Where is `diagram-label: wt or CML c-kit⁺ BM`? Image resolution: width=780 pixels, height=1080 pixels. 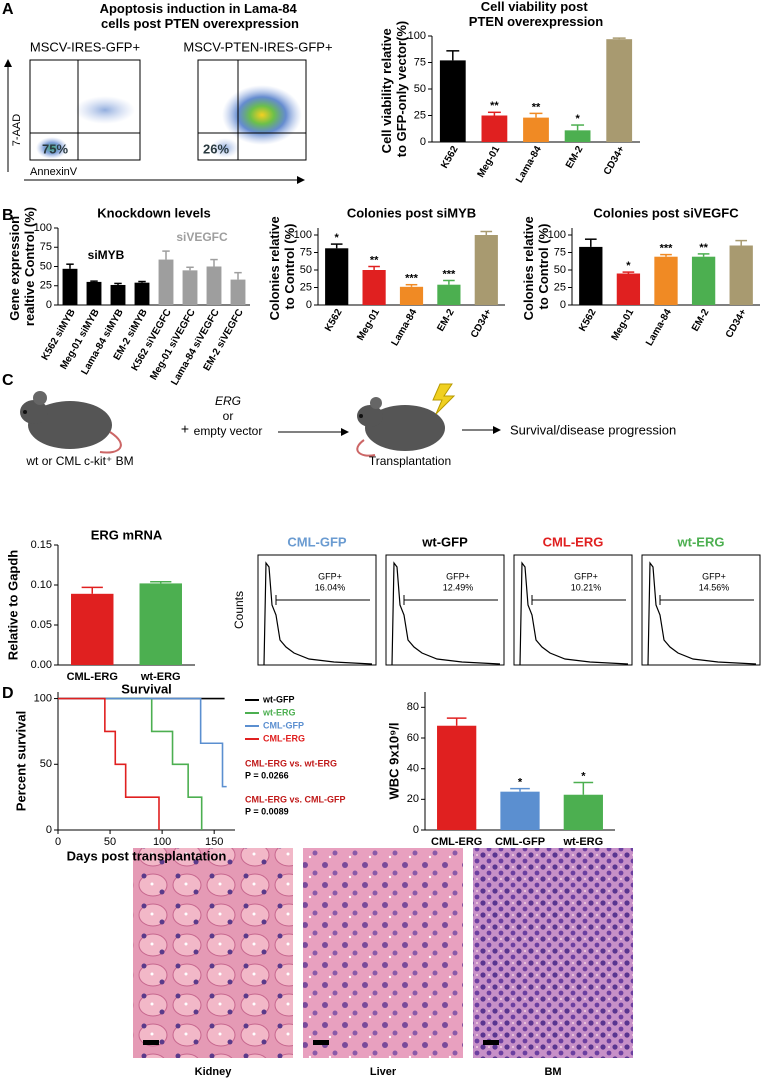 diagram-label: wt or CML c-kit⁺ BM is located at coordinates (79, 461).